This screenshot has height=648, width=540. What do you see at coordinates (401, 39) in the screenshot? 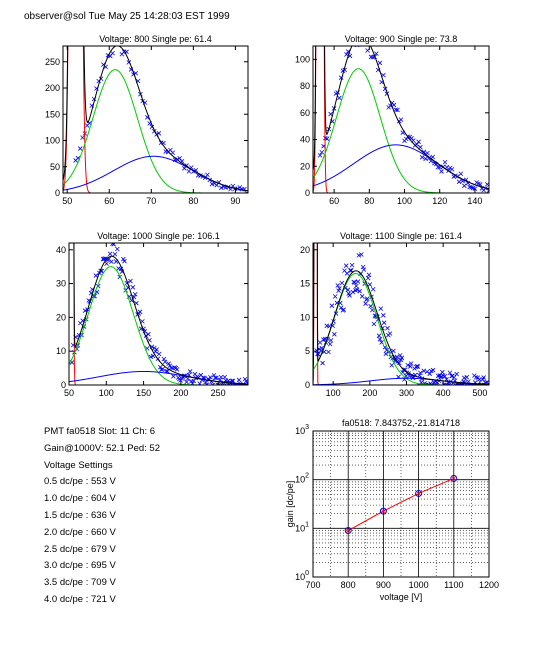
I see `chart-title: Voltage: 900 Single pe: 73.8` at bounding box center [401, 39].